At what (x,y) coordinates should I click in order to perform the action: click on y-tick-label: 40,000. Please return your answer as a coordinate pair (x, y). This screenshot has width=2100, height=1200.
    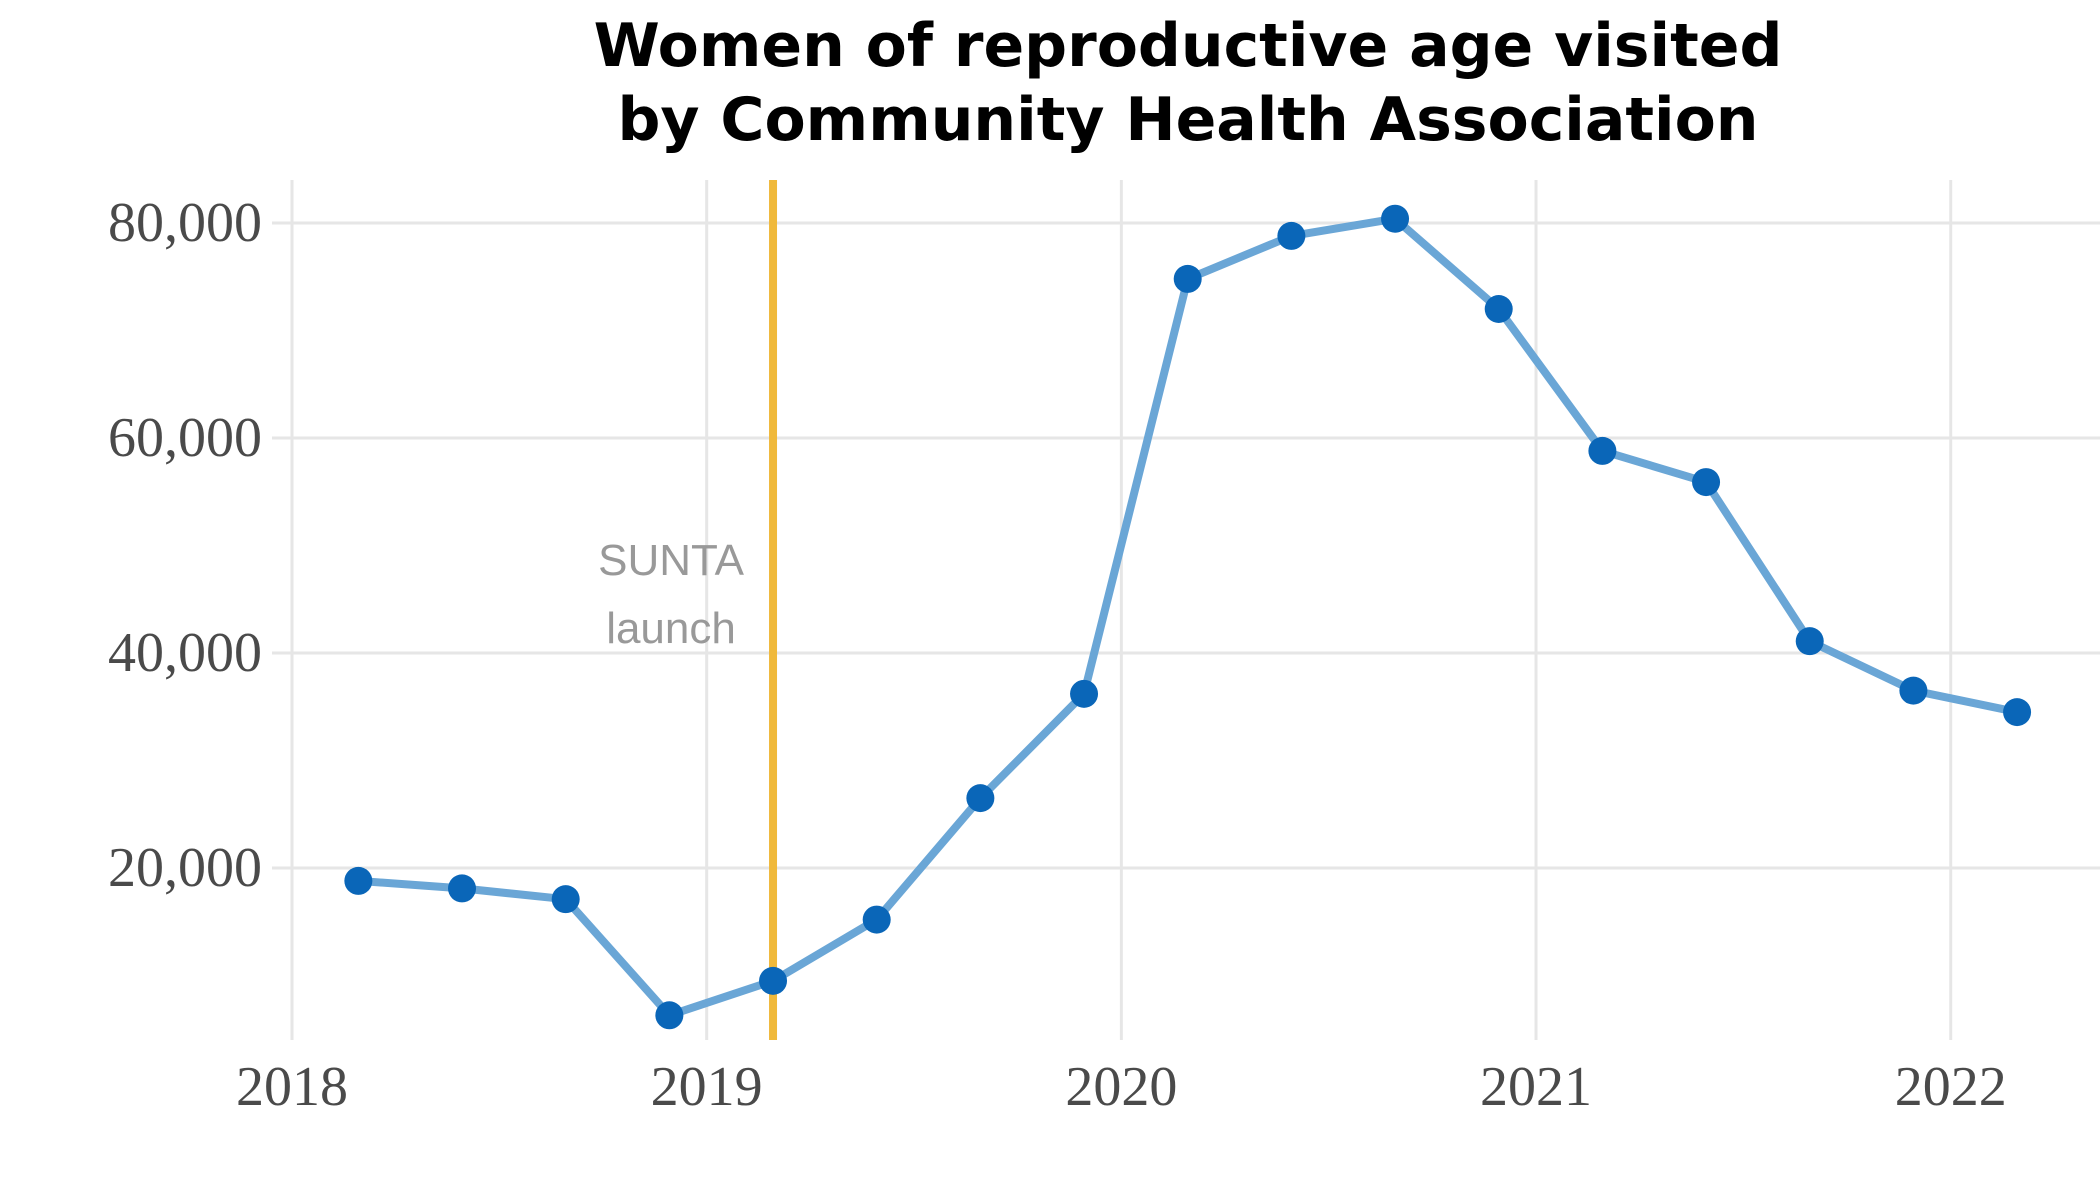
    Looking at the image, I should click on (185, 653).